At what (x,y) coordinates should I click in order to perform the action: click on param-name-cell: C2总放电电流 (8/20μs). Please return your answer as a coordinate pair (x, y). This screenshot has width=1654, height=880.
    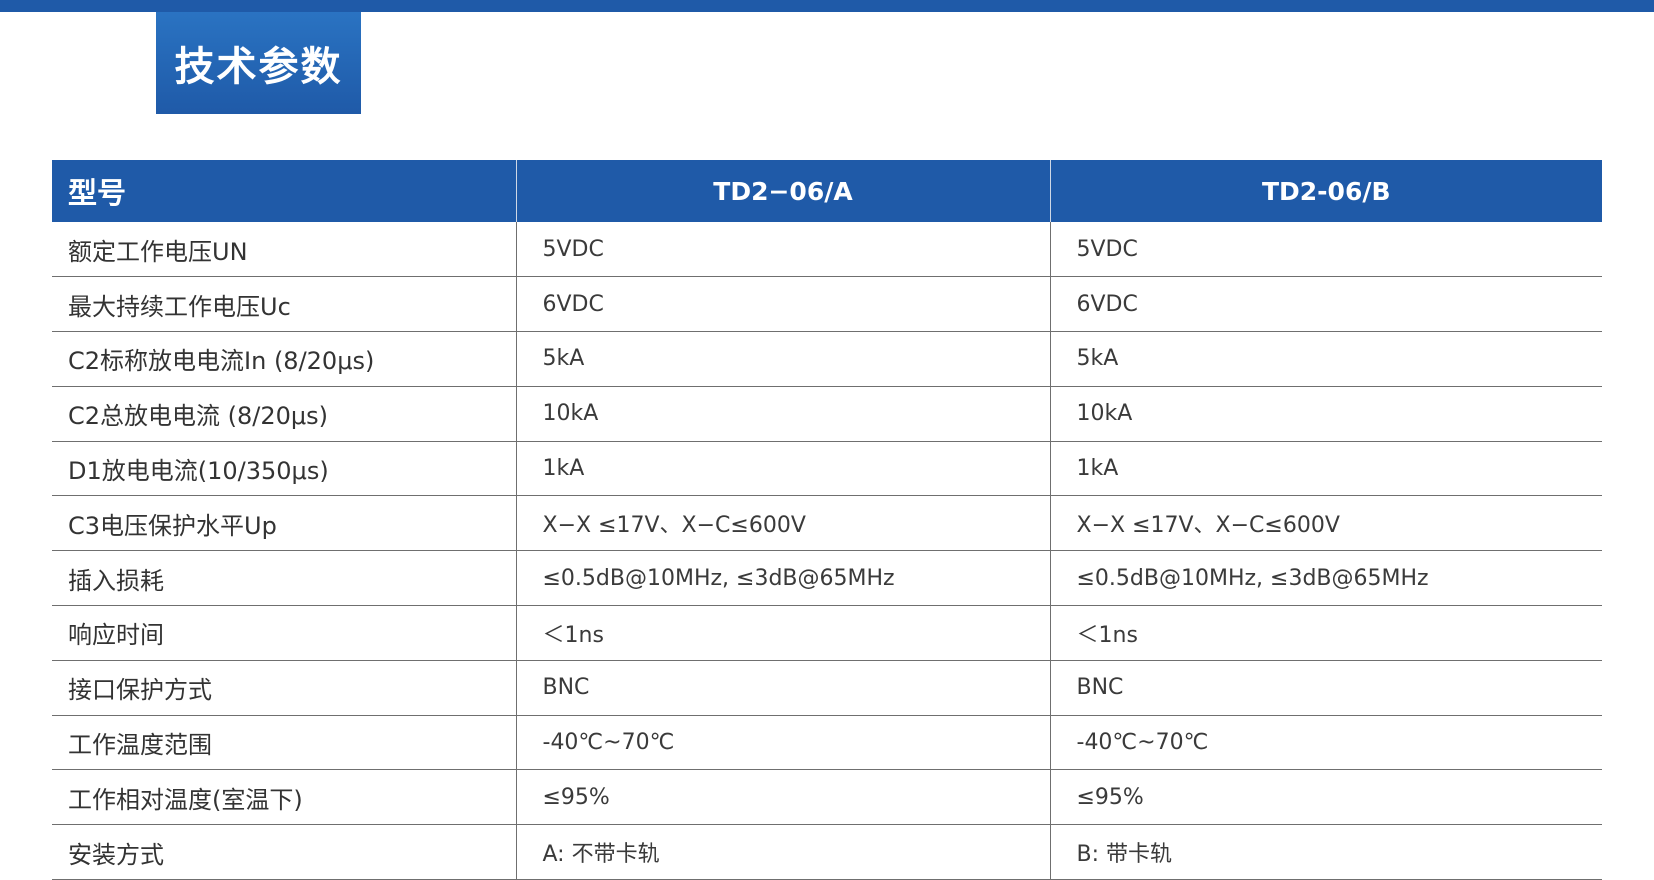
    Looking at the image, I should click on (284, 414).